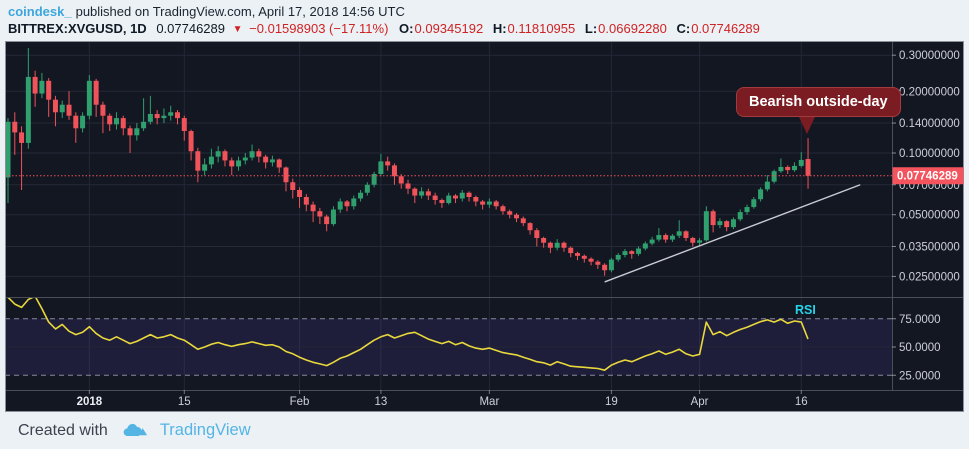 The image size is (969, 449). Describe the element at coordinates (611, 402) in the screenshot. I see `svg-text: 19` at that location.